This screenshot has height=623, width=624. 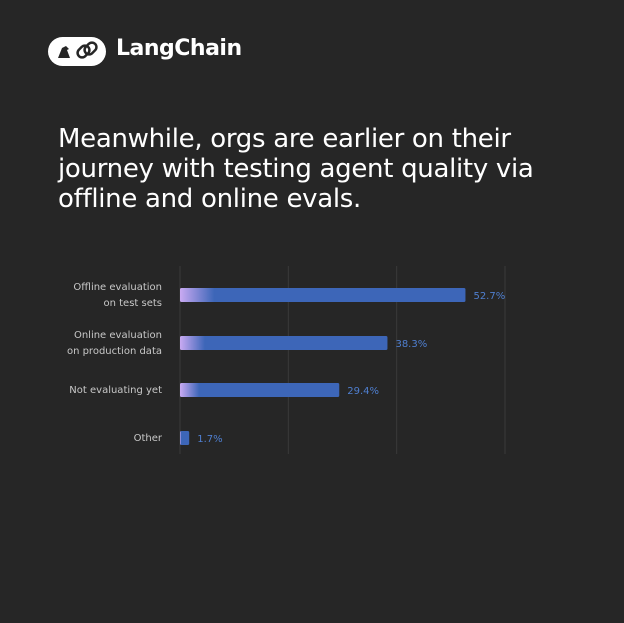 What do you see at coordinates (411, 344) in the screenshot?
I see `value-label: 38.3%` at bounding box center [411, 344].